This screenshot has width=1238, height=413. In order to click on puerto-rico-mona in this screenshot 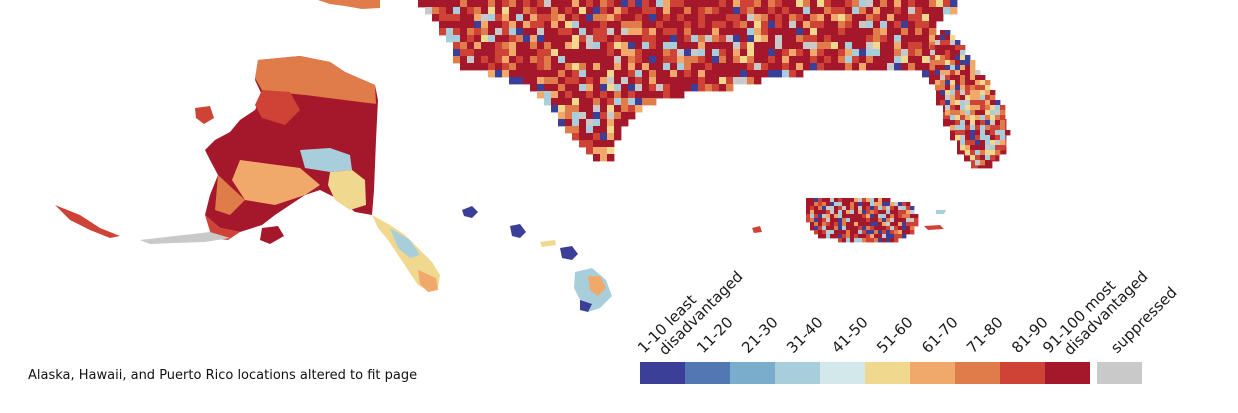, I will do `click(757, 229)`.